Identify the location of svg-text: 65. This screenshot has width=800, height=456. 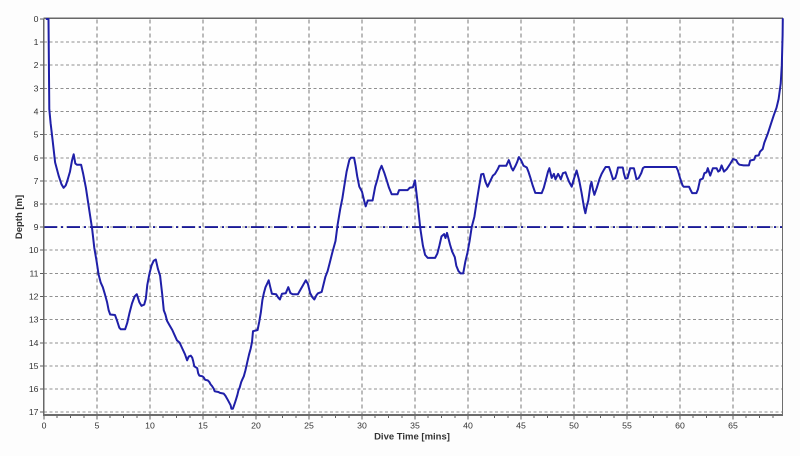
(733, 426).